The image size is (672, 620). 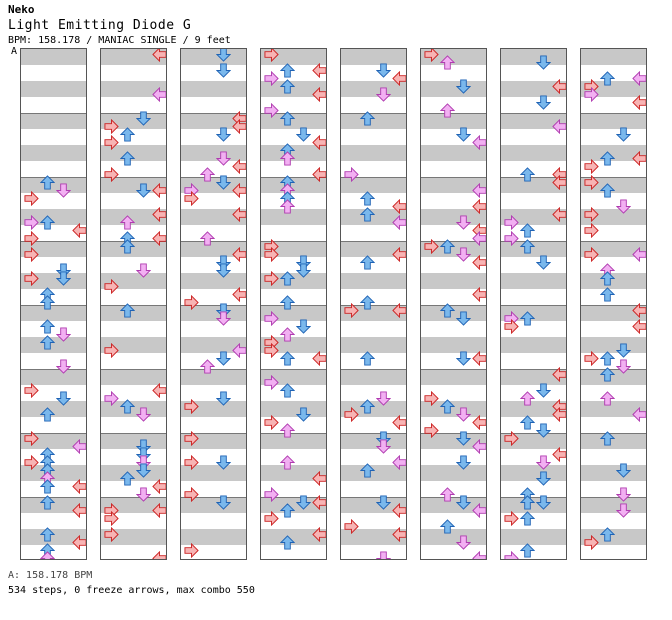 What do you see at coordinates (50, 575) in the screenshot?
I see `bpm-footer: A: 158.178 BPM` at bounding box center [50, 575].